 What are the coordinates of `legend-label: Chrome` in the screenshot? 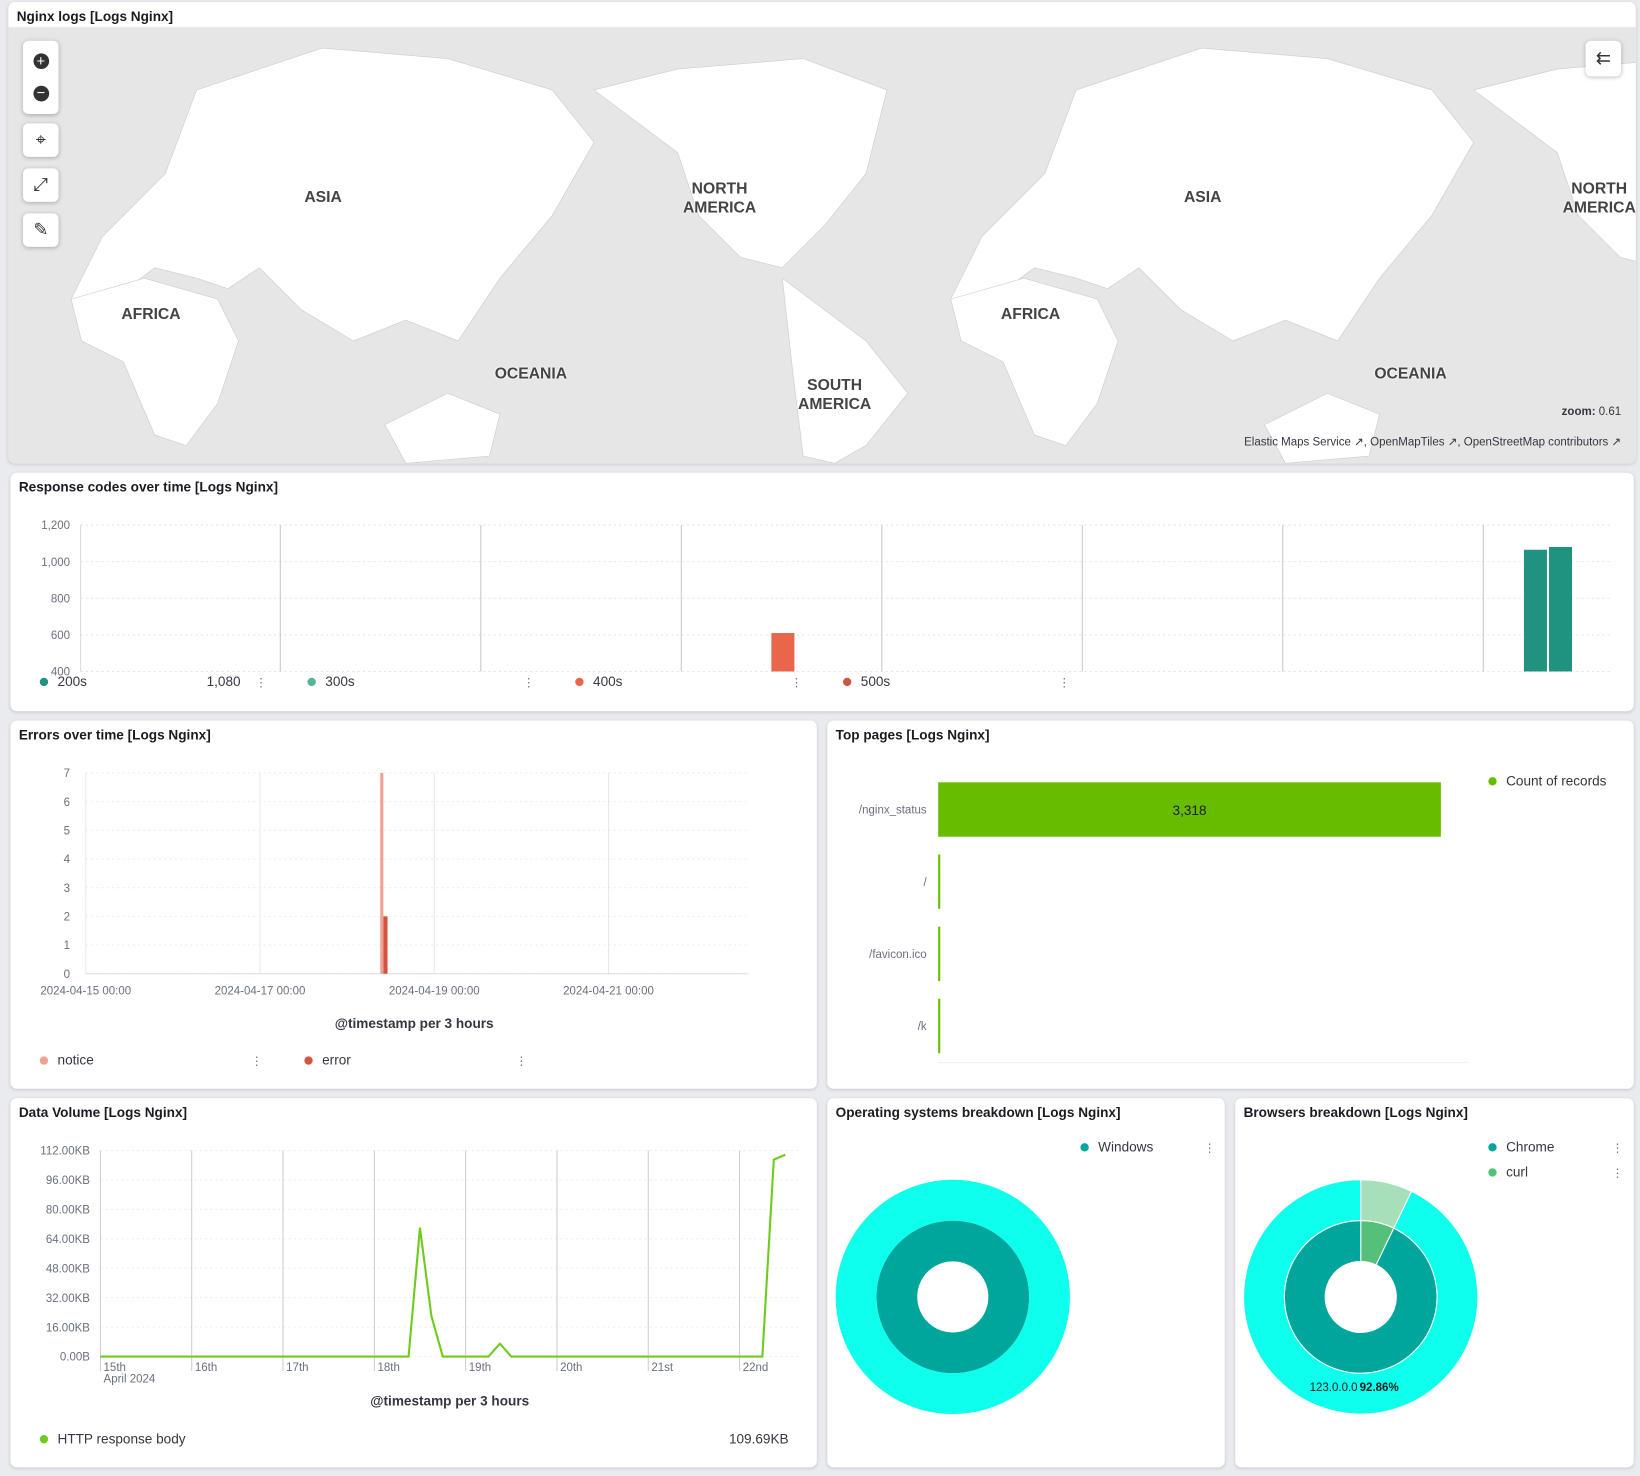 It's located at (1530, 1147).